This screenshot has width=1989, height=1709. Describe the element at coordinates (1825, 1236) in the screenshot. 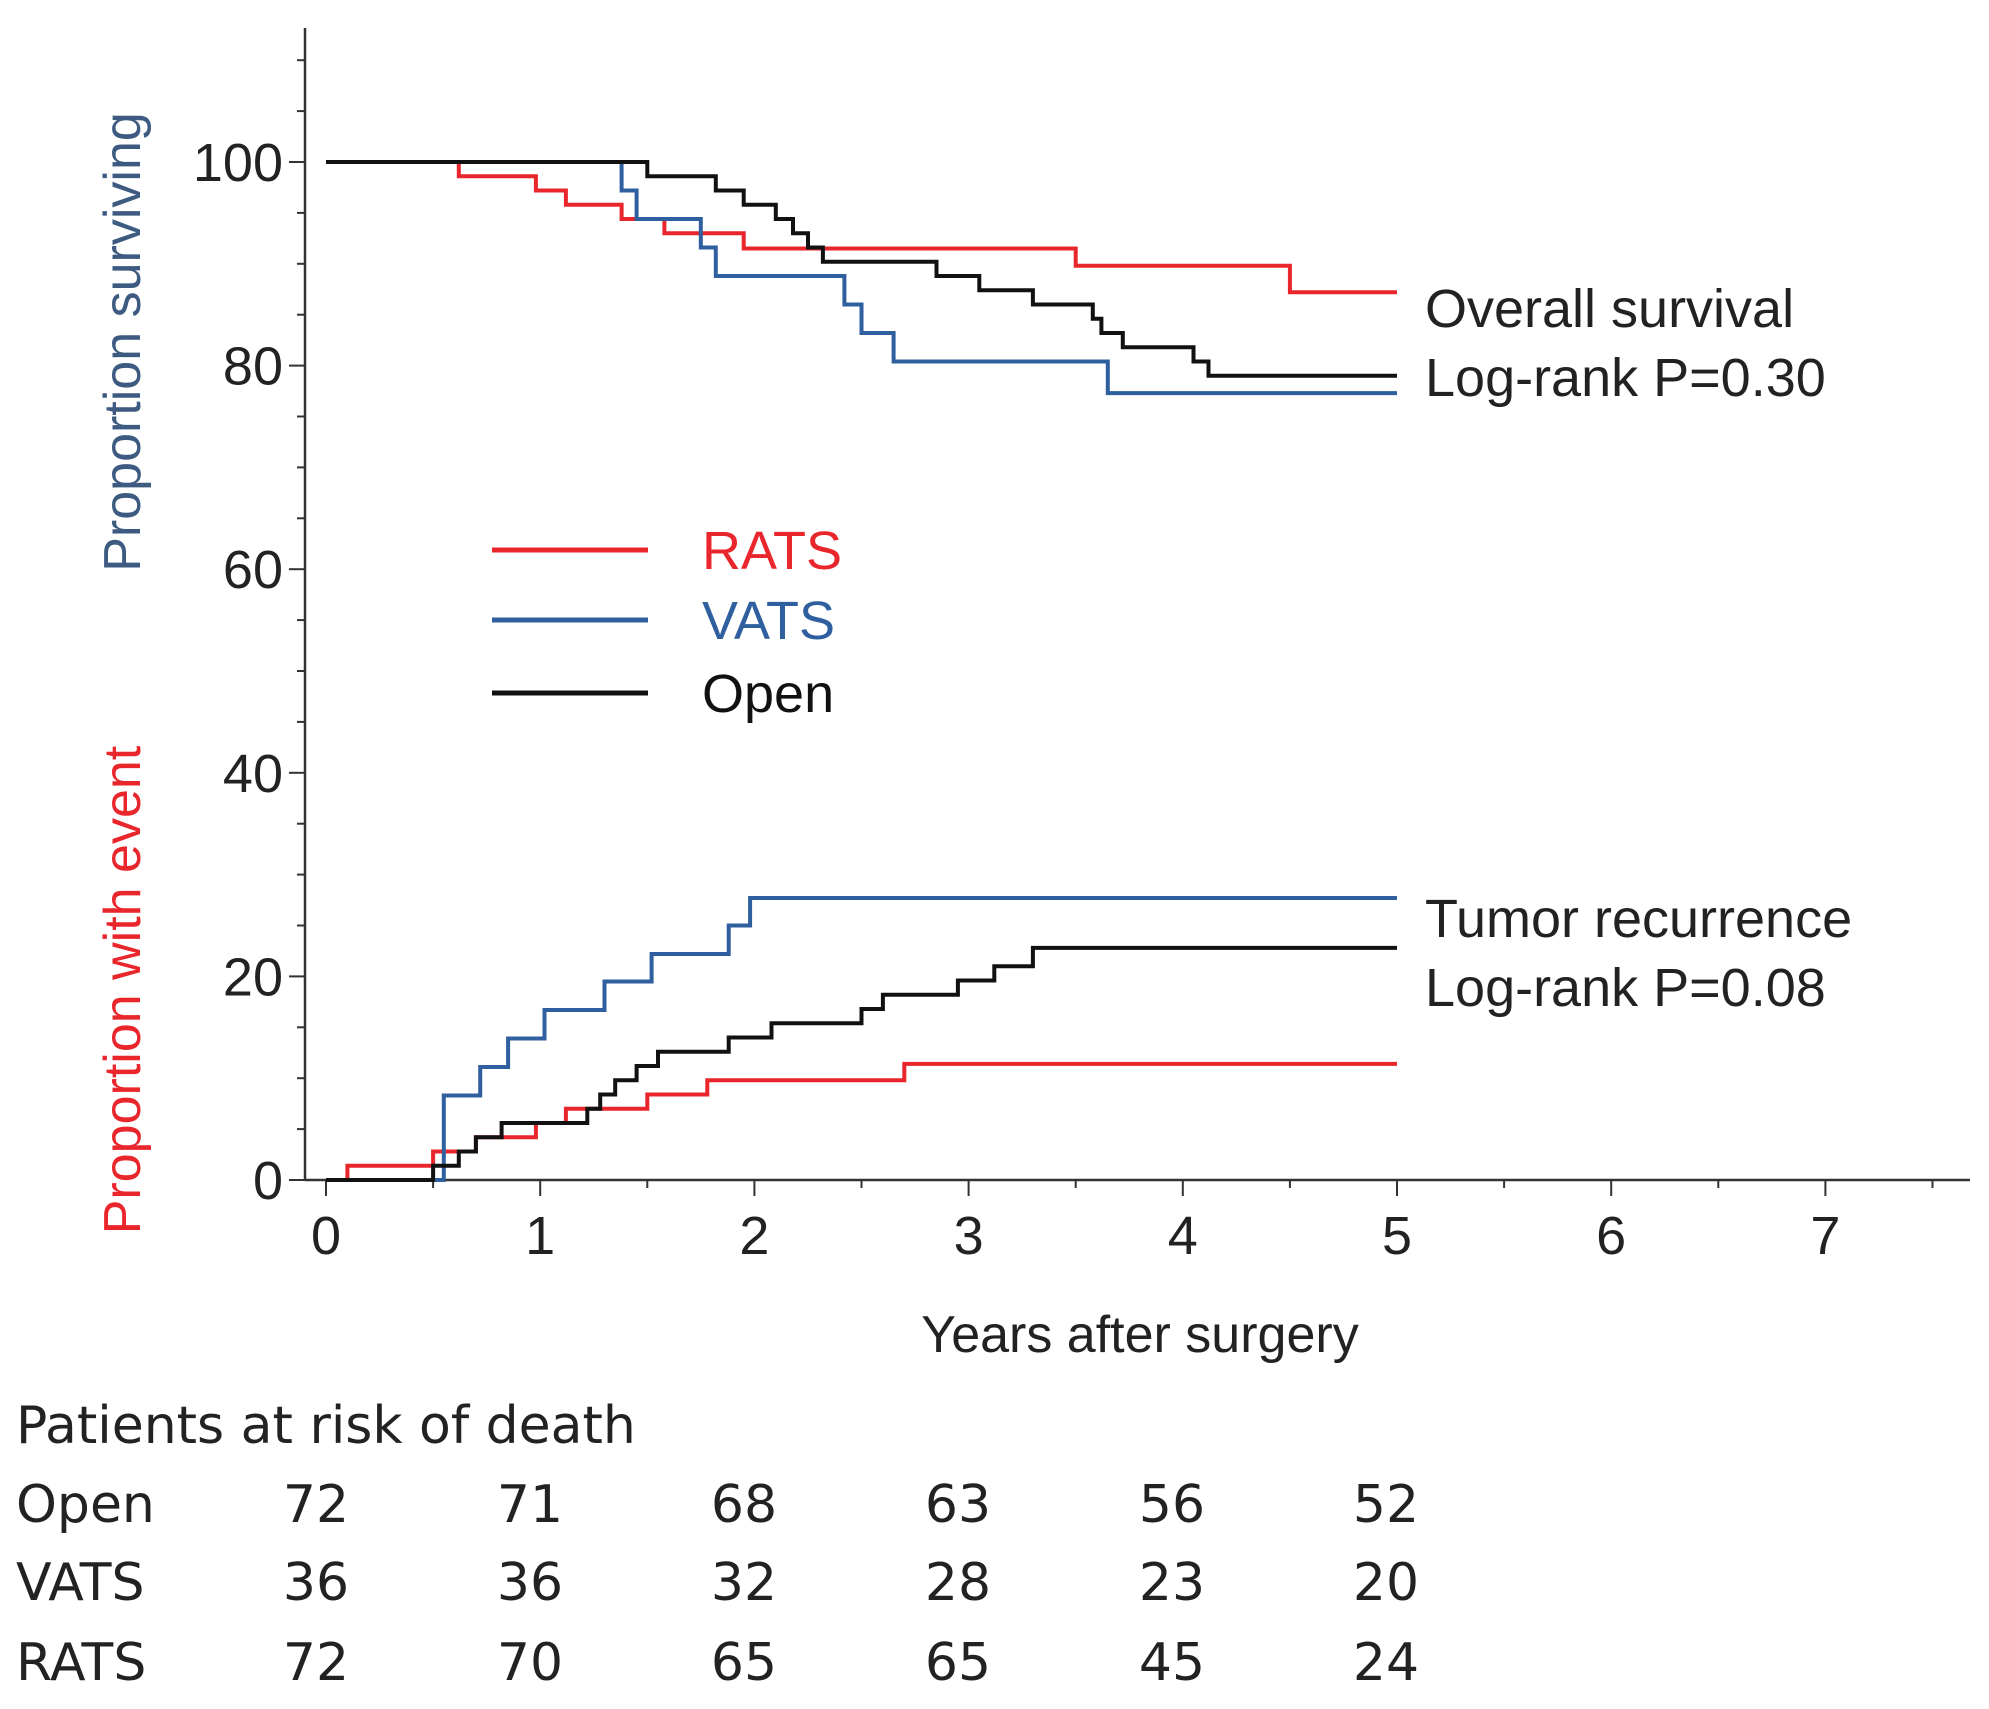

I see `x-tick-label: 7` at that location.